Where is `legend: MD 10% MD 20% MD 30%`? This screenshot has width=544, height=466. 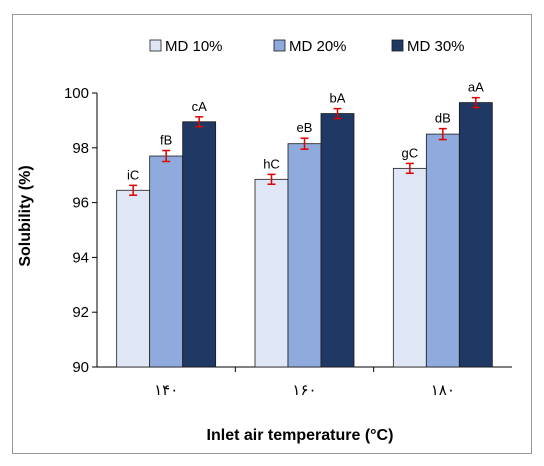 legend: MD 10% MD 20% MD 30% is located at coordinates (307, 46).